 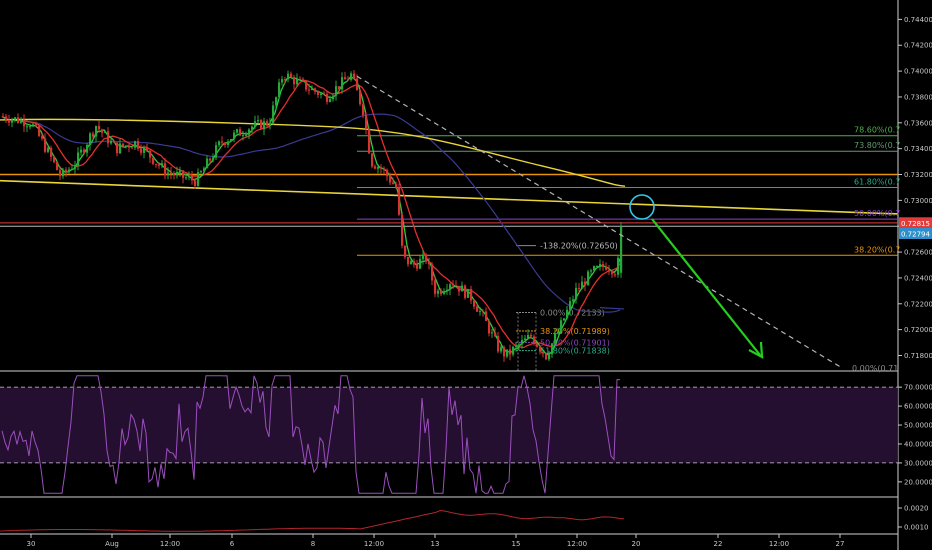 I want to click on projection-arrow-head, so click(x=756, y=350).